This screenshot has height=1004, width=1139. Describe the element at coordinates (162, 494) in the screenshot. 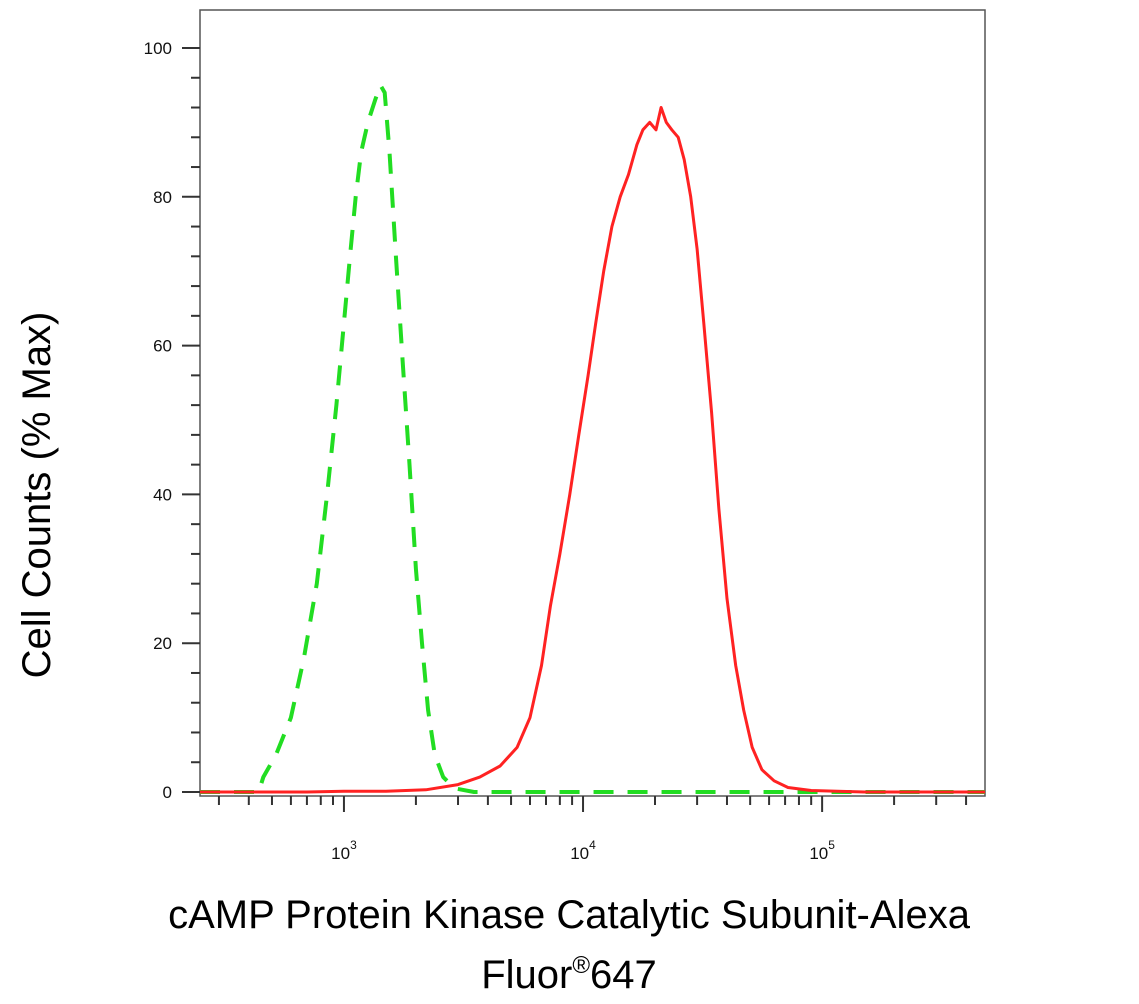

I see `y-tick-label: 40` at that location.